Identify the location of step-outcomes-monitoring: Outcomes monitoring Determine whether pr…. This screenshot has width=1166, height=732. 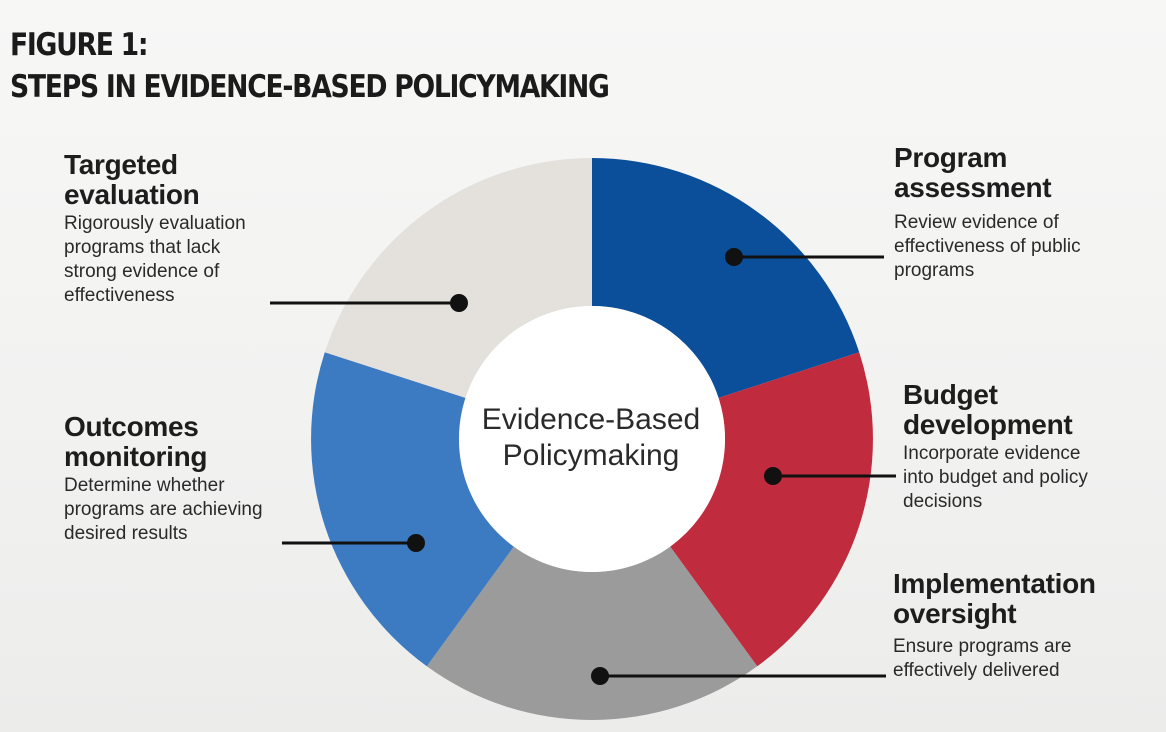
(194, 479).